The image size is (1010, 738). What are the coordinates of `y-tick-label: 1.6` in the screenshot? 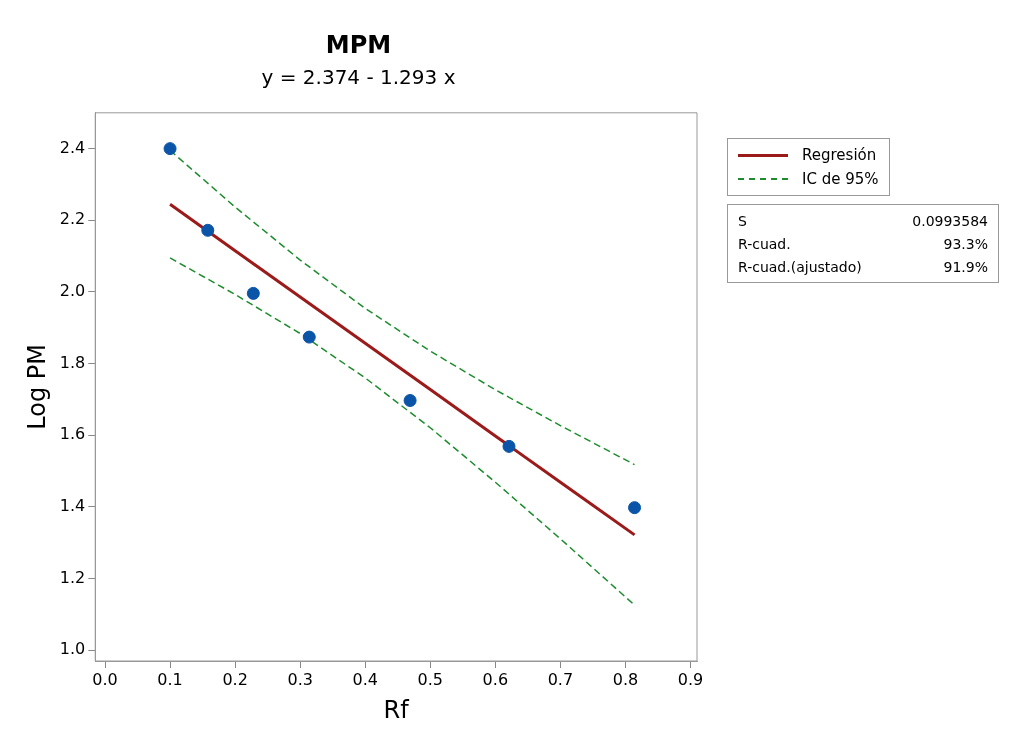 It's located at (72, 434).